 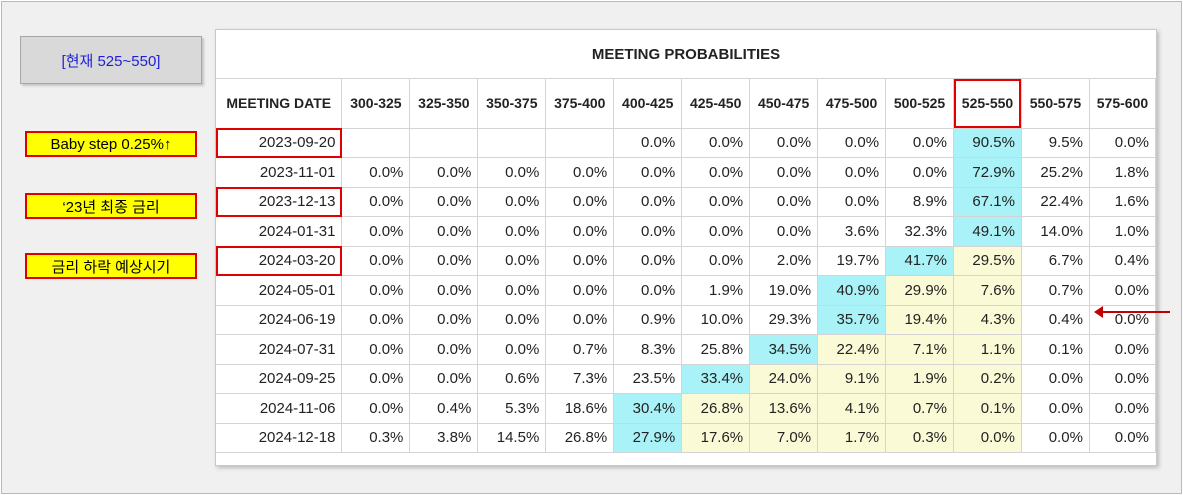 I want to click on probability-cell: 13.6%, so click(x=784, y=408).